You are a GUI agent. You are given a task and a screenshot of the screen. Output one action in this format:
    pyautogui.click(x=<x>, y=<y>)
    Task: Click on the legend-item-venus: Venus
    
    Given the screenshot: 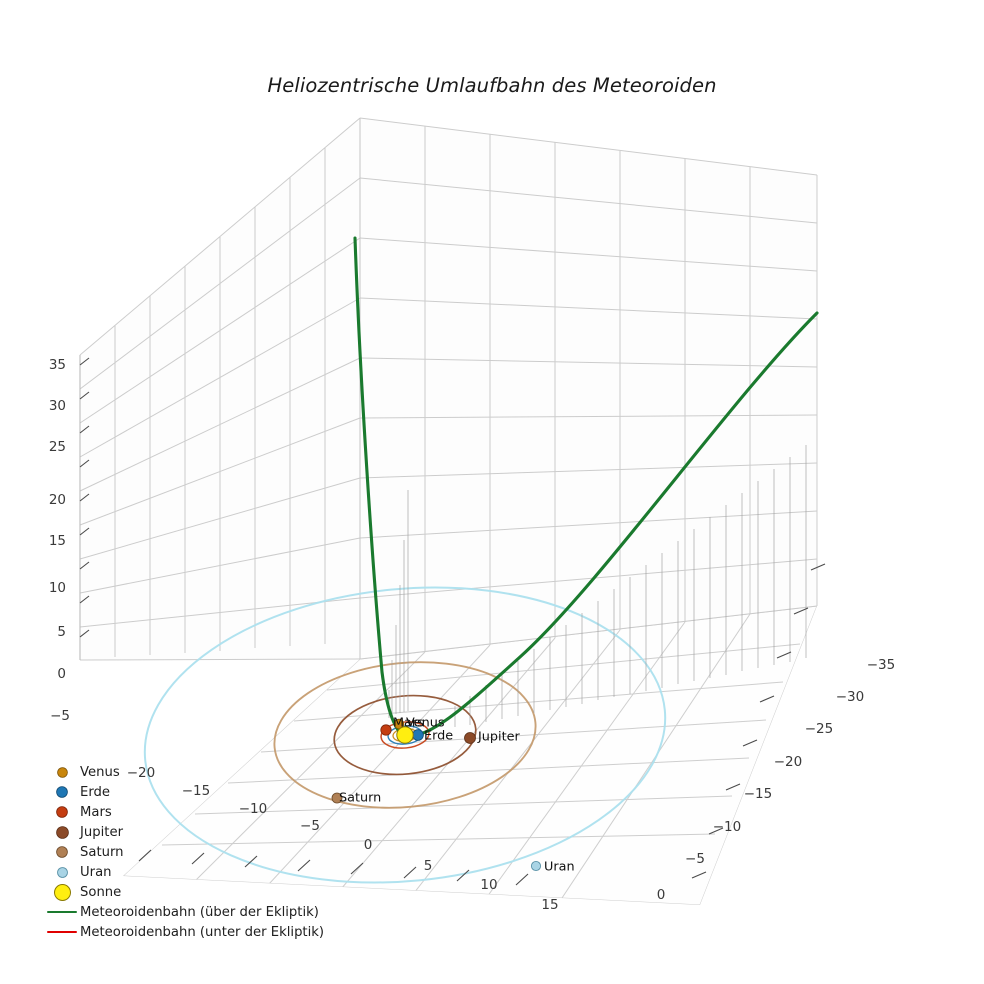 What is the action you would take?
    pyautogui.click(x=194, y=772)
    